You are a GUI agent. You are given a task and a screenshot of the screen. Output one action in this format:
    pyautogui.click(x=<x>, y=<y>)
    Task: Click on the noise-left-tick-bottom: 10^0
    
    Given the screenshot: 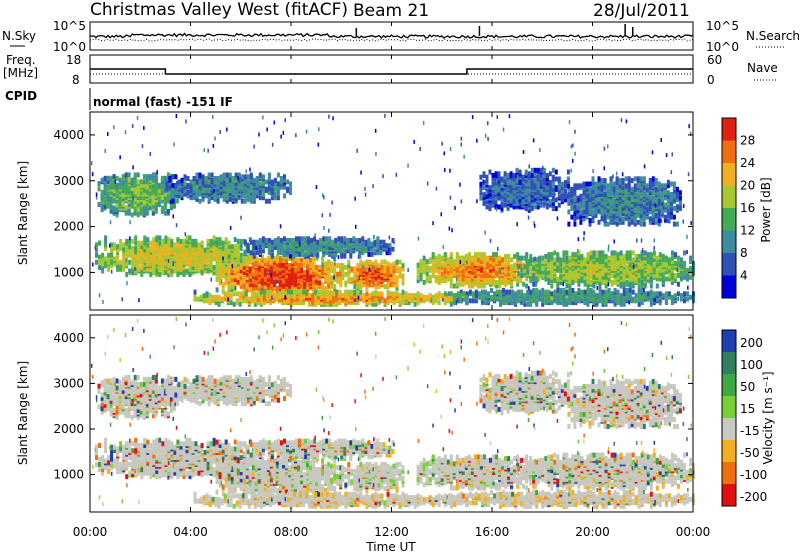 What is the action you would take?
    pyautogui.click(x=69, y=47)
    